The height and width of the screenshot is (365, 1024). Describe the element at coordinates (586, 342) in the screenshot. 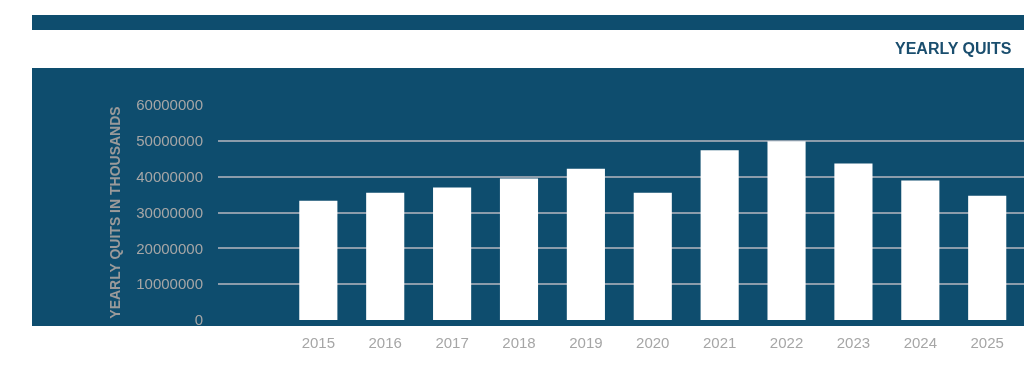

I see `x-tick-label: 2019` at that location.